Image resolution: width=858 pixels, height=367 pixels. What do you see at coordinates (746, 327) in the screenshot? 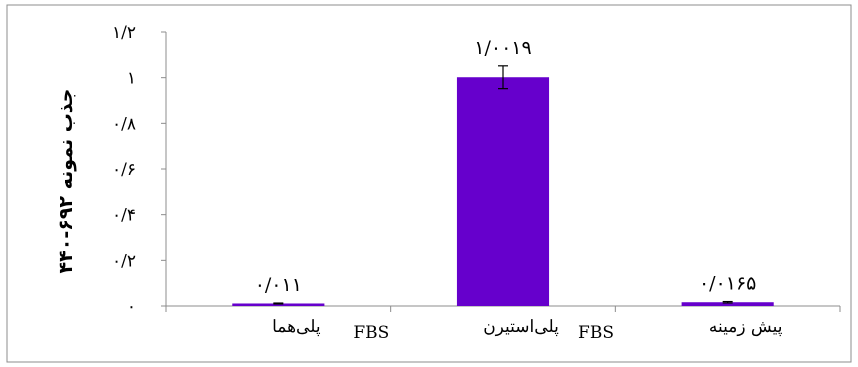
I see `x-tick-label: پیش زمینه` at bounding box center [746, 327].